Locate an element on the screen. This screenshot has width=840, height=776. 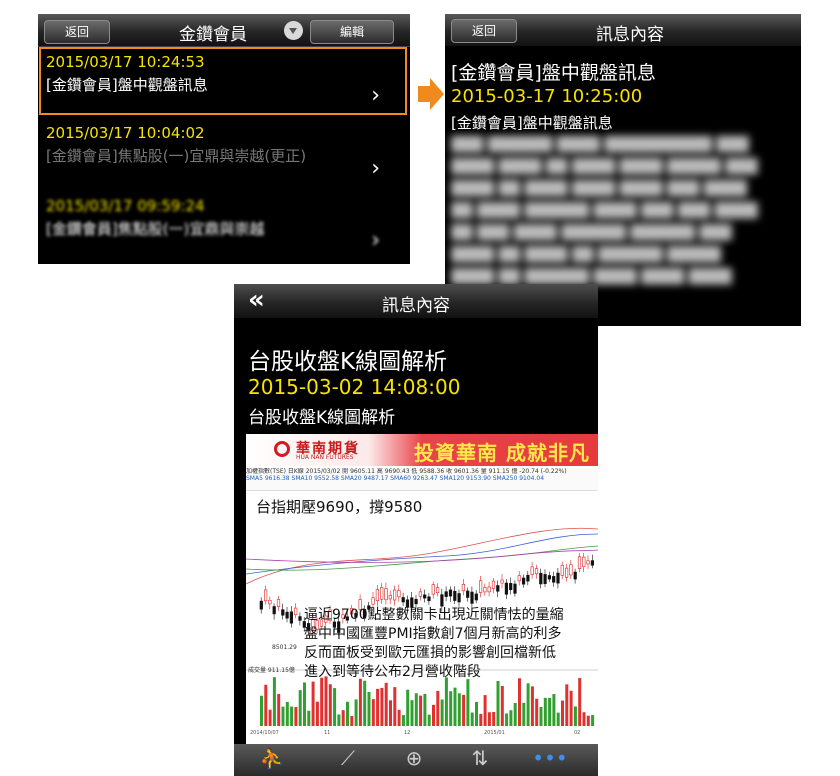
date-axis: 2014/10/07 11 12 2015/01 02 is located at coordinates (422, 735).